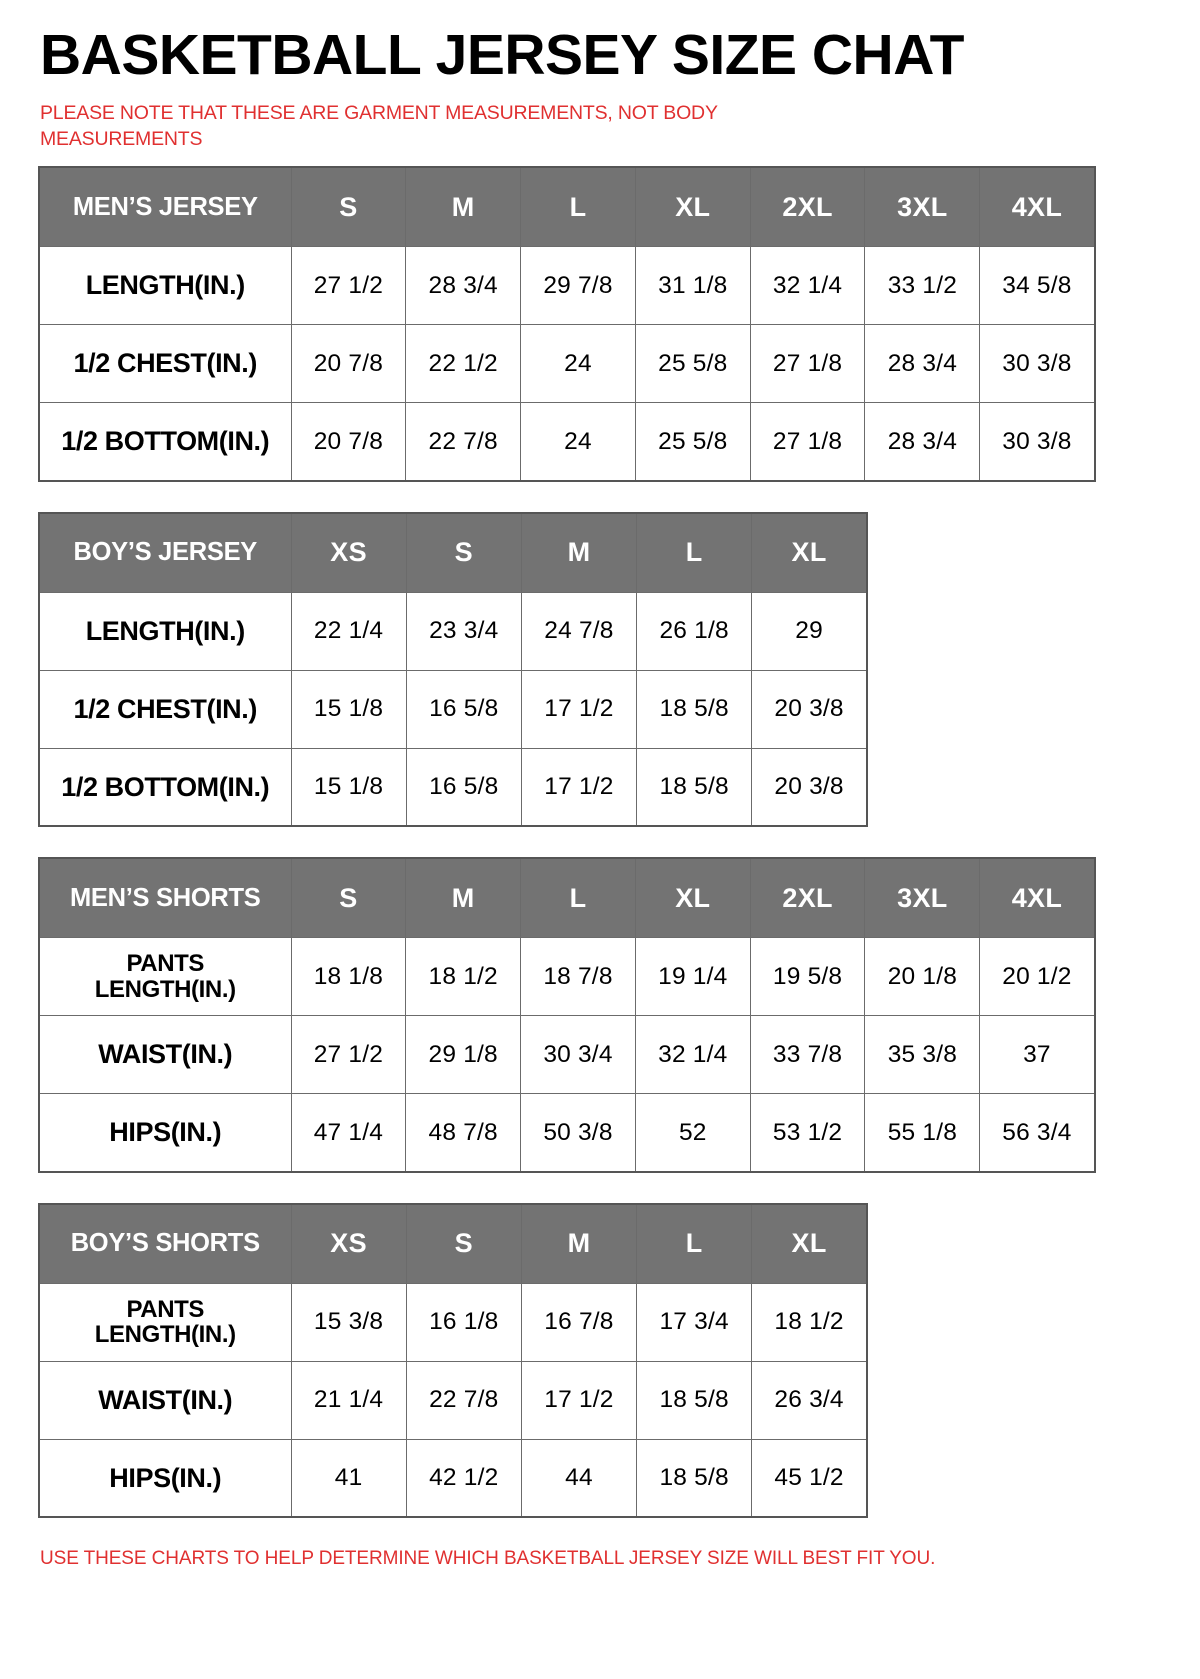  I want to click on measurement-cell: 56 3/4, so click(1037, 1133).